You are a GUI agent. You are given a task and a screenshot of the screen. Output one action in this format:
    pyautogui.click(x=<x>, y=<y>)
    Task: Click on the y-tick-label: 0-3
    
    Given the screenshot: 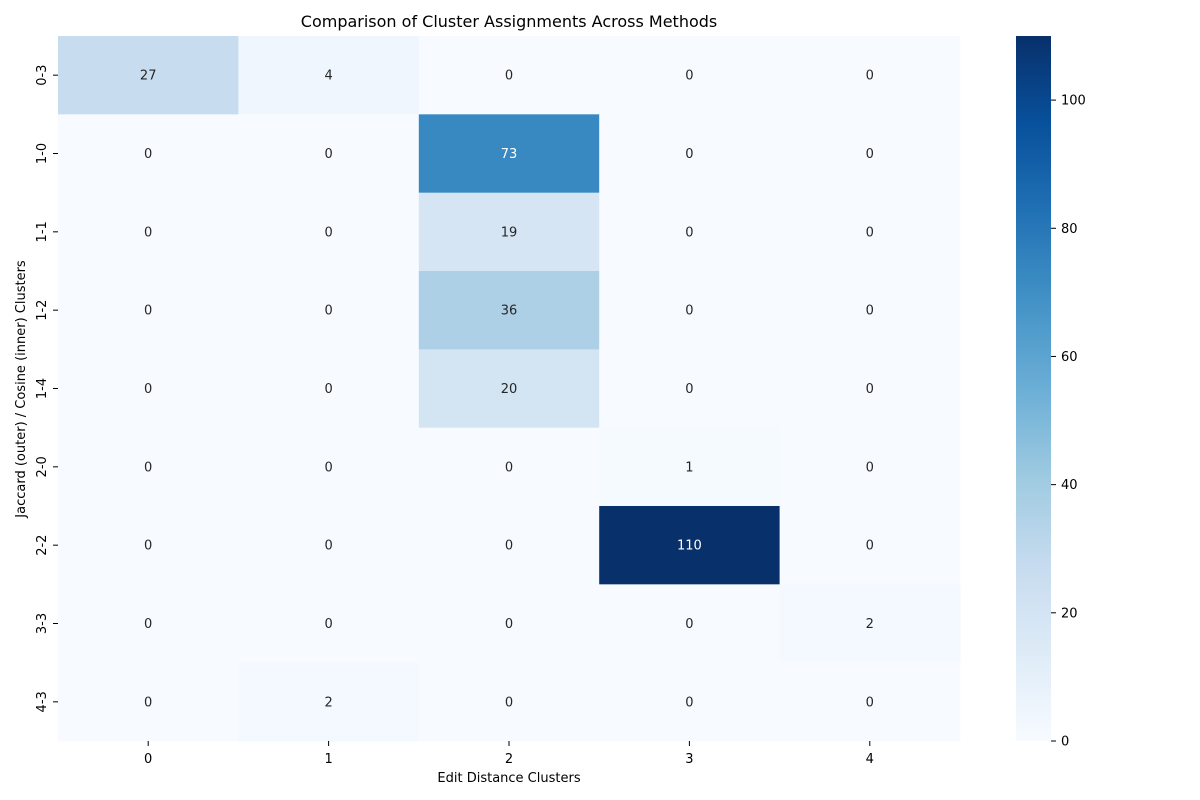 What is the action you would take?
    pyautogui.click(x=42, y=75)
    